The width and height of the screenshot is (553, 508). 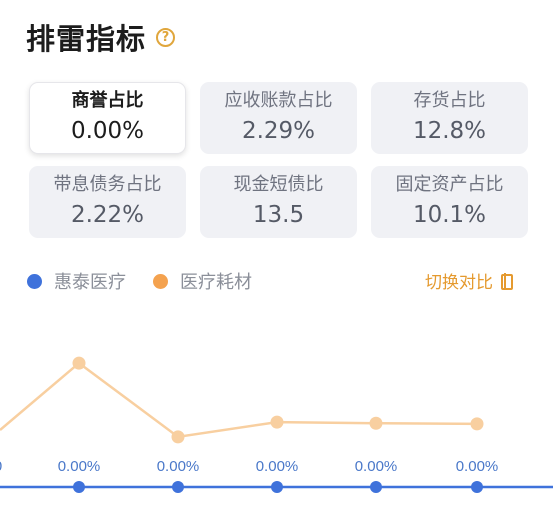 What do you see at coordinates (107, 215) in the screenshot?
I see `metric-value: 2.22%` at bounding box center [107, 215].